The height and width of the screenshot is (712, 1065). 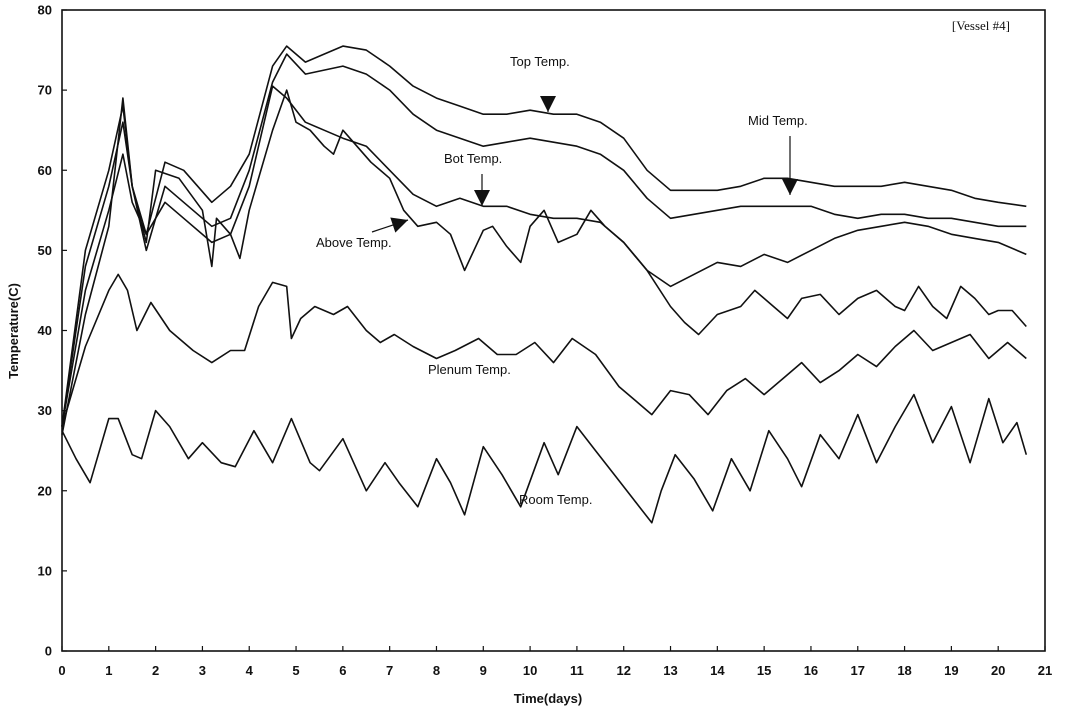 What do you see at coordinates (811, 670) in the screenshot?
I see `x-tick-label: 16` at bounding box center [811, 670].